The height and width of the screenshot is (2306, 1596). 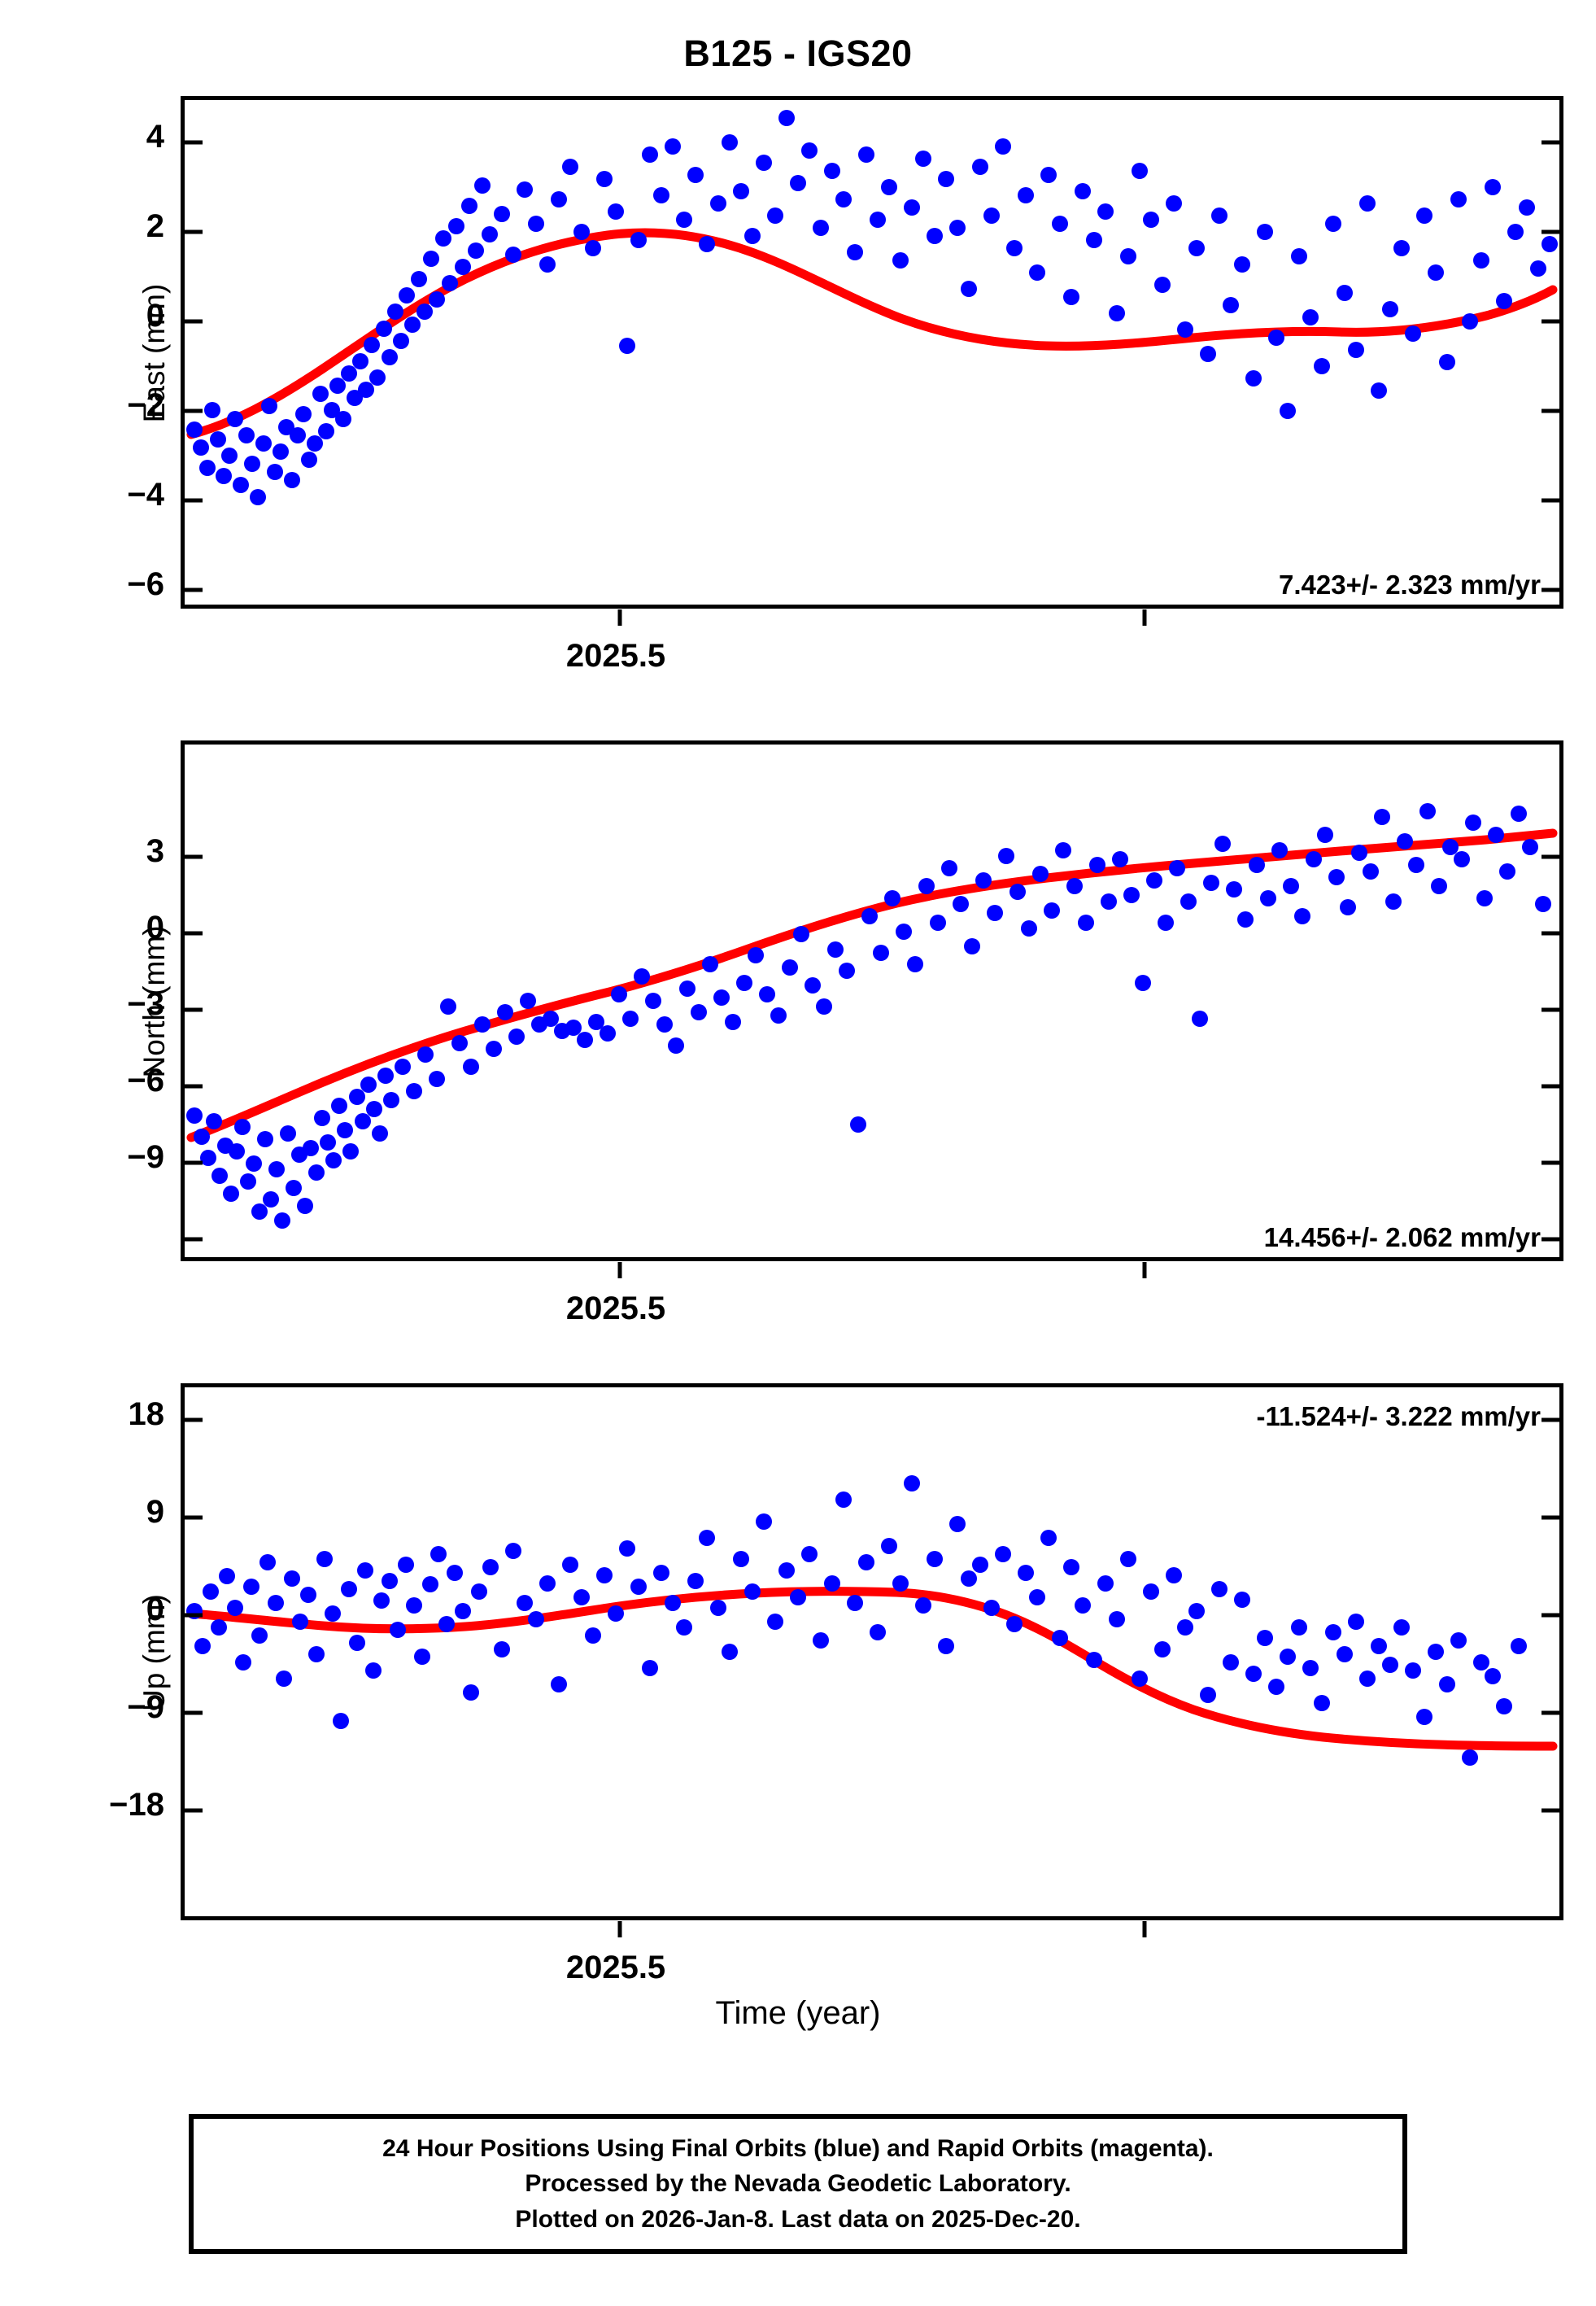 I want to click on ytick-up-4: −18, so click(x=136, y=1805).